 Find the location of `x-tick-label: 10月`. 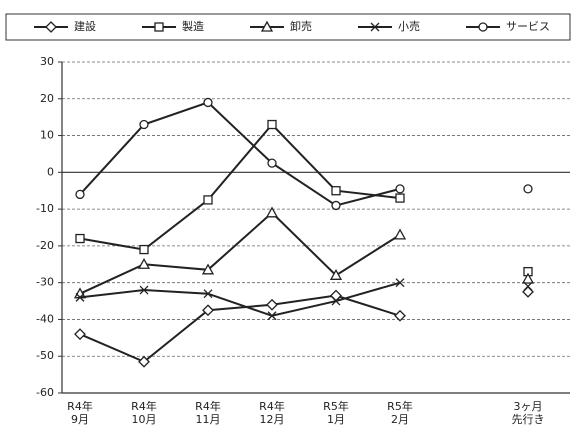

x-tick-label: 10月 is located at coordinates (144, 419).